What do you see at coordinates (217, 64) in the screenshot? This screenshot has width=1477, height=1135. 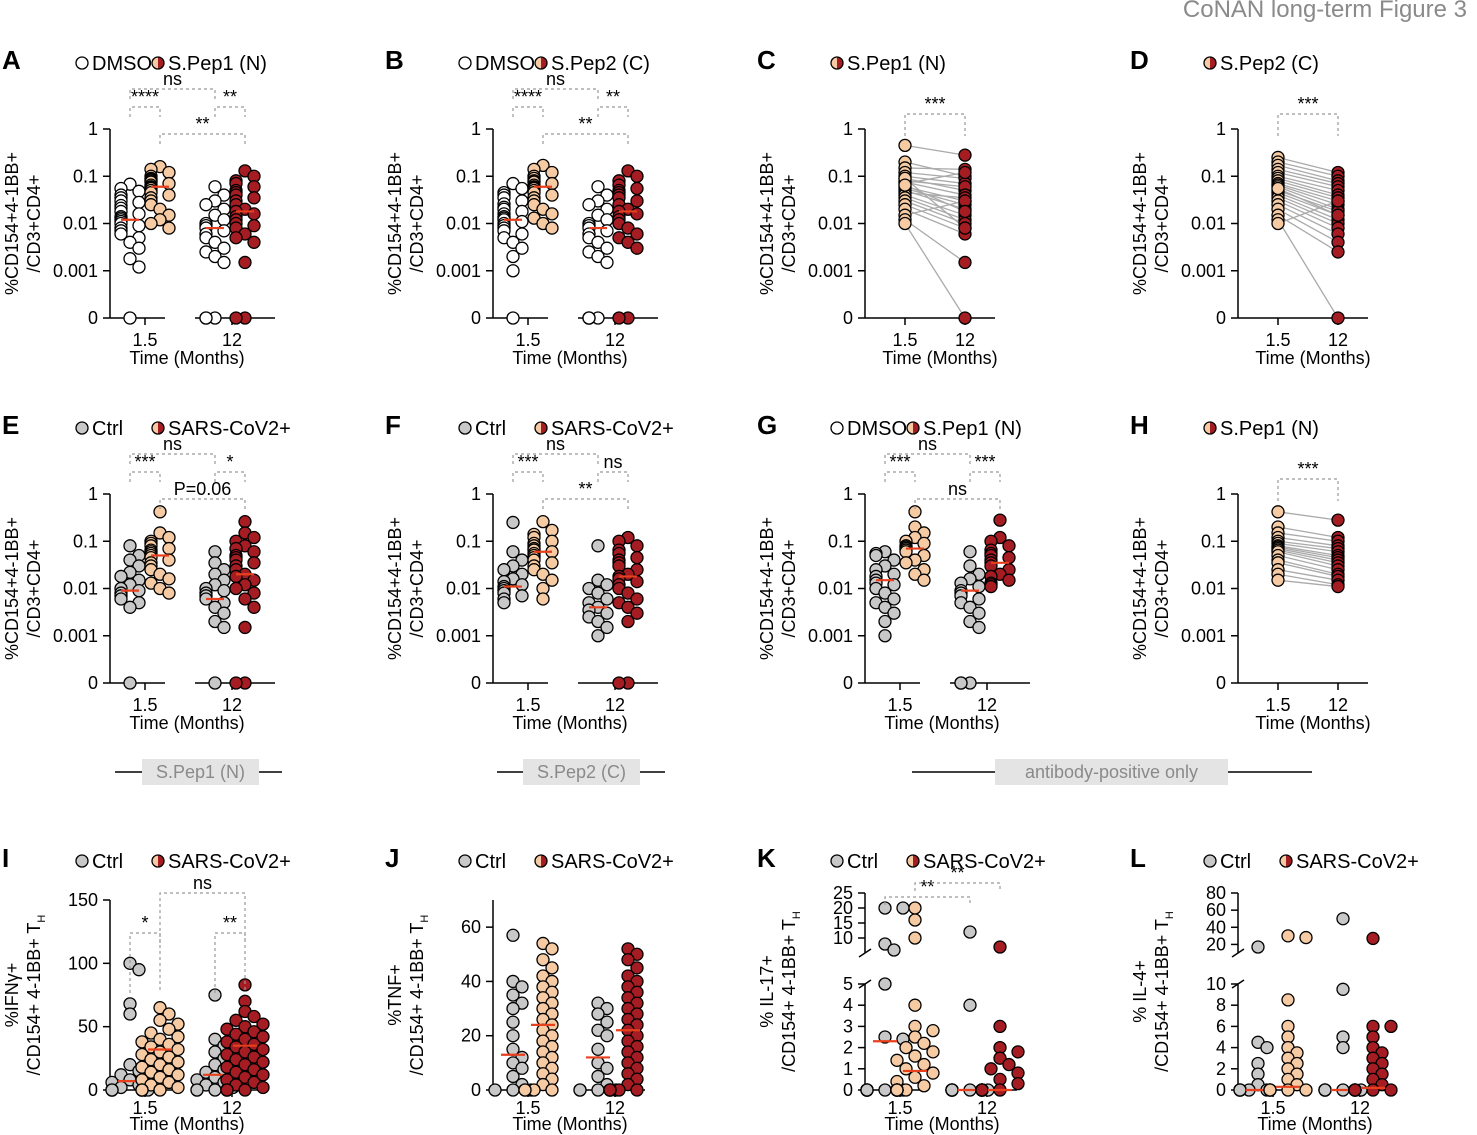 I see `legend-label: S.Pep1 (N)` at bounding box center [217, 64].